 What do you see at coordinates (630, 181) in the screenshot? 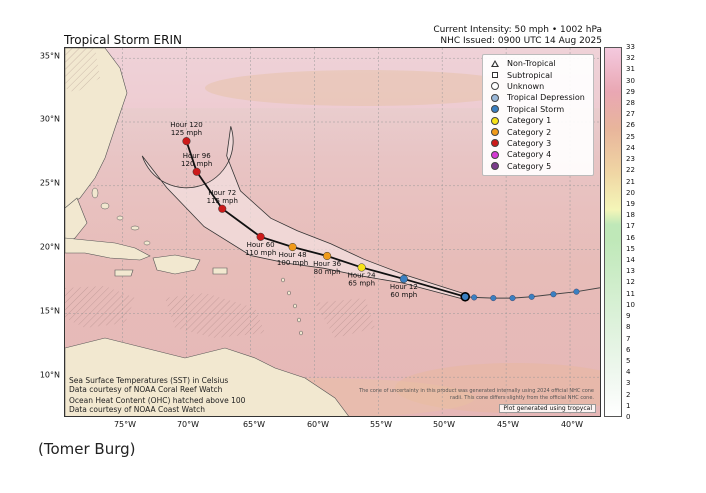
I see `colorbar-tick-label: 21` at bounding box center [630, 181].